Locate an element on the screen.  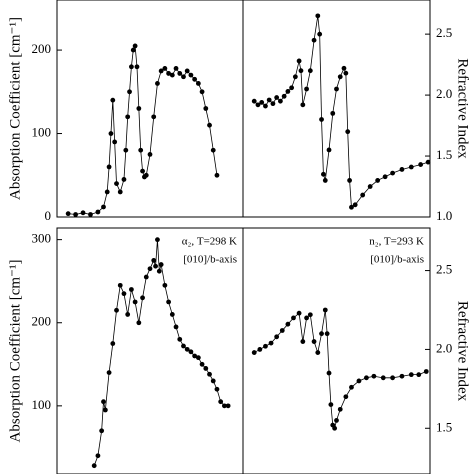
y-tick-label: 1.0 is located at coordinates (444, 215).